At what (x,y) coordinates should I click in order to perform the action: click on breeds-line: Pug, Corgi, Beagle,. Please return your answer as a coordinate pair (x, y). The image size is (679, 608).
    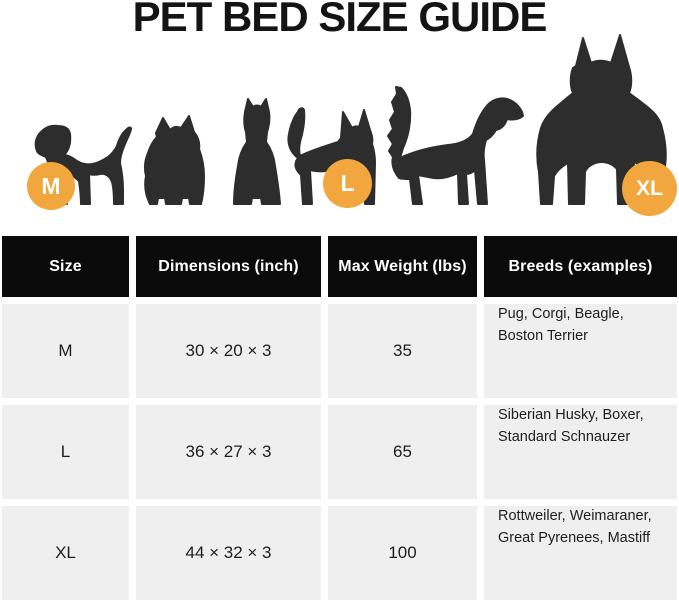
    Looking at the image, I should click on (561, 314).